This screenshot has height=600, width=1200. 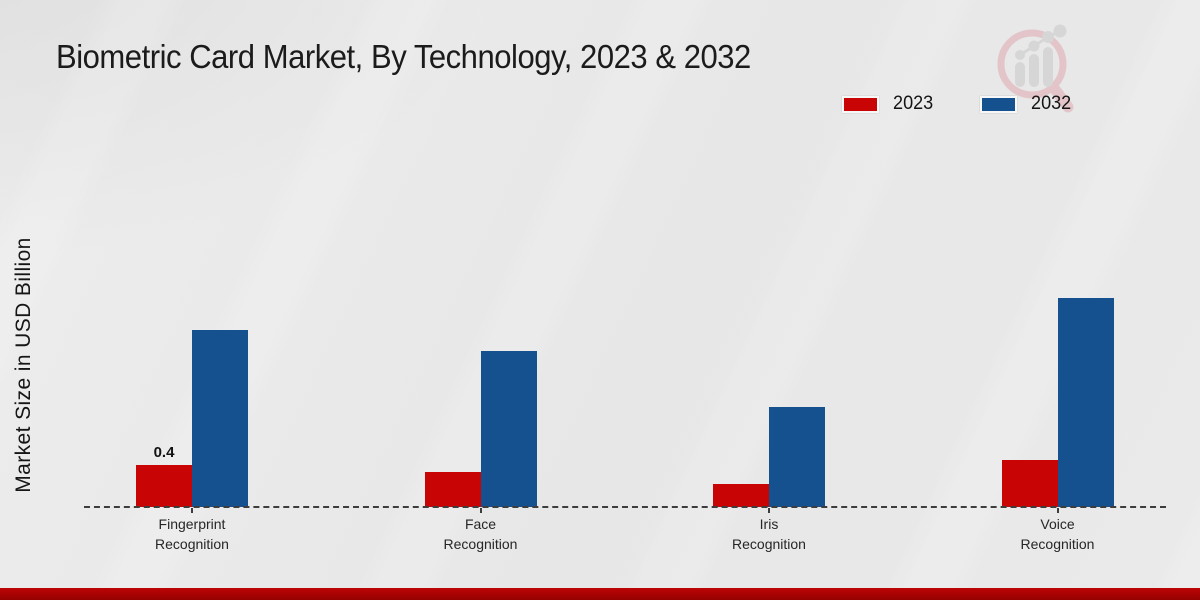 What do you see at coordinates (1058, 534) in the screenshot?
I see `x-label-voice-recognition: Voice Recognition` at bounding box center [1058, 534].